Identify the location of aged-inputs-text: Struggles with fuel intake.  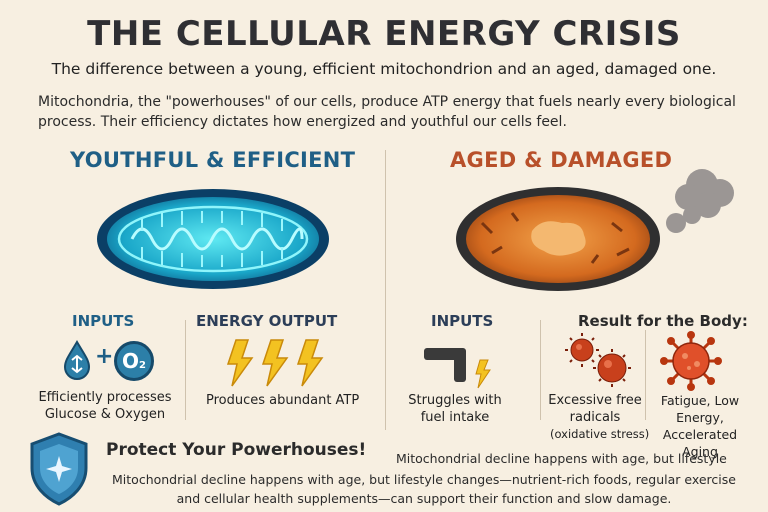
(455, 409).